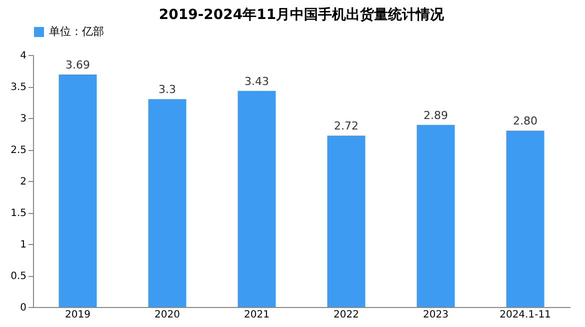 This screenshot has width=585, height=327. What do you see at coordinates (23, 119) in the screenshot?
I see `y-tick-label: 3` at bounding box center [23, 119].